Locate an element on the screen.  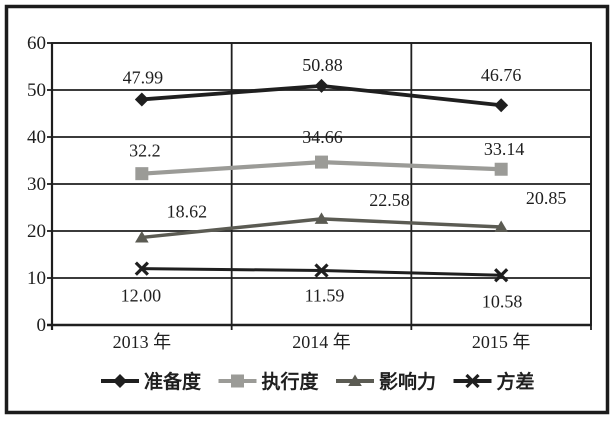
y-axis-label: 30 is located at coordinates (36, 184).